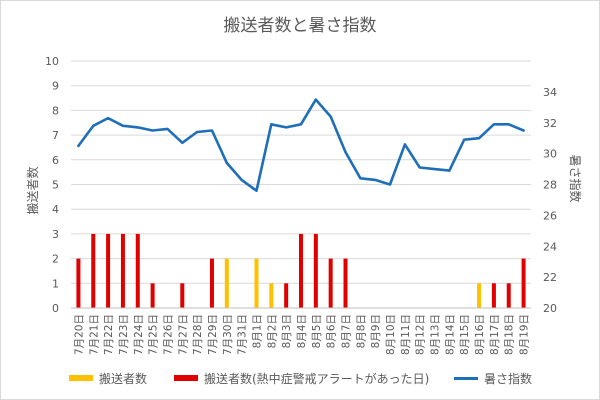 The height and width of the screenshot is (400, 600). Describe the element at coordinates (347, 331) in the screenshot. I see `x-tick-label: 8月7日` at that location.